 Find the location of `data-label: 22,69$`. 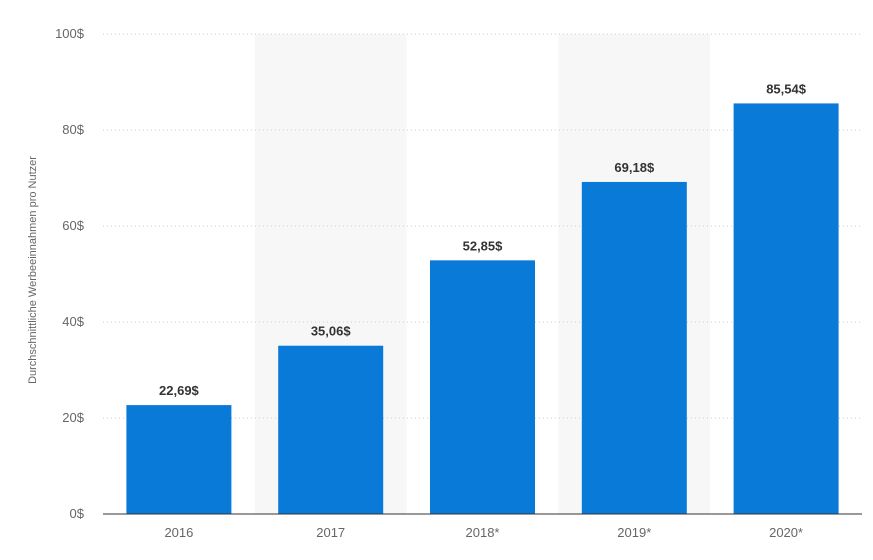

data-label: 22,69$ is located at coordinates (179, 390).